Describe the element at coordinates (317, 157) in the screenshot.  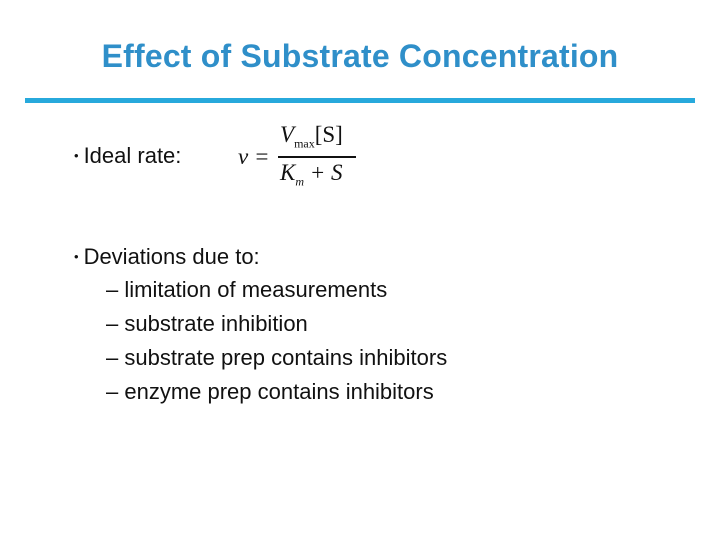
I see `formula-fraction-bar` at that location.